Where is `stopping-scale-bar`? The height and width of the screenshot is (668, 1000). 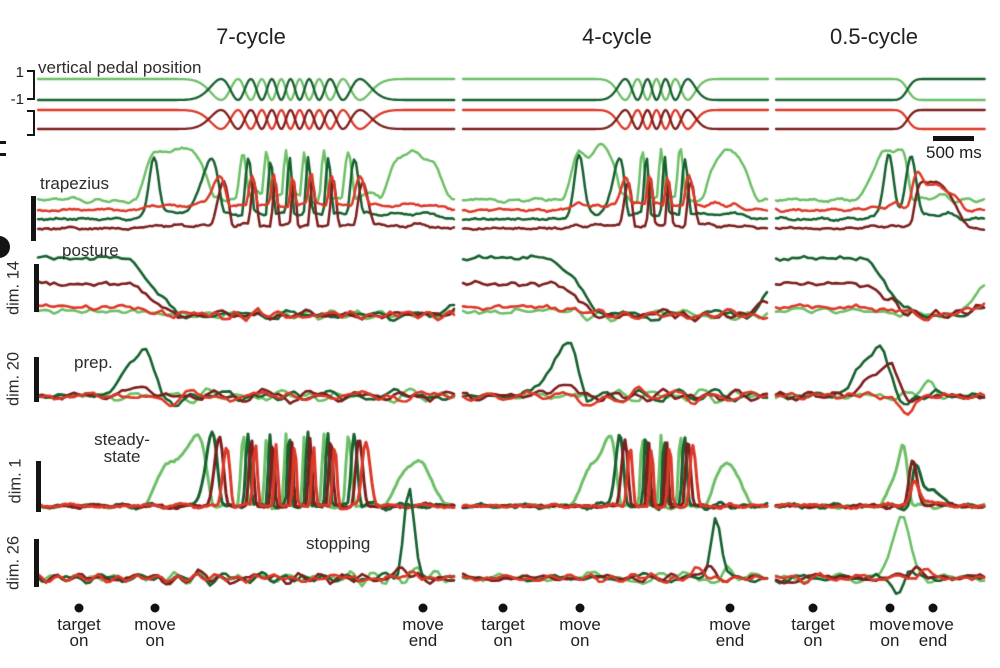 stopping-scale-bar is located at coordinates (36, 563).